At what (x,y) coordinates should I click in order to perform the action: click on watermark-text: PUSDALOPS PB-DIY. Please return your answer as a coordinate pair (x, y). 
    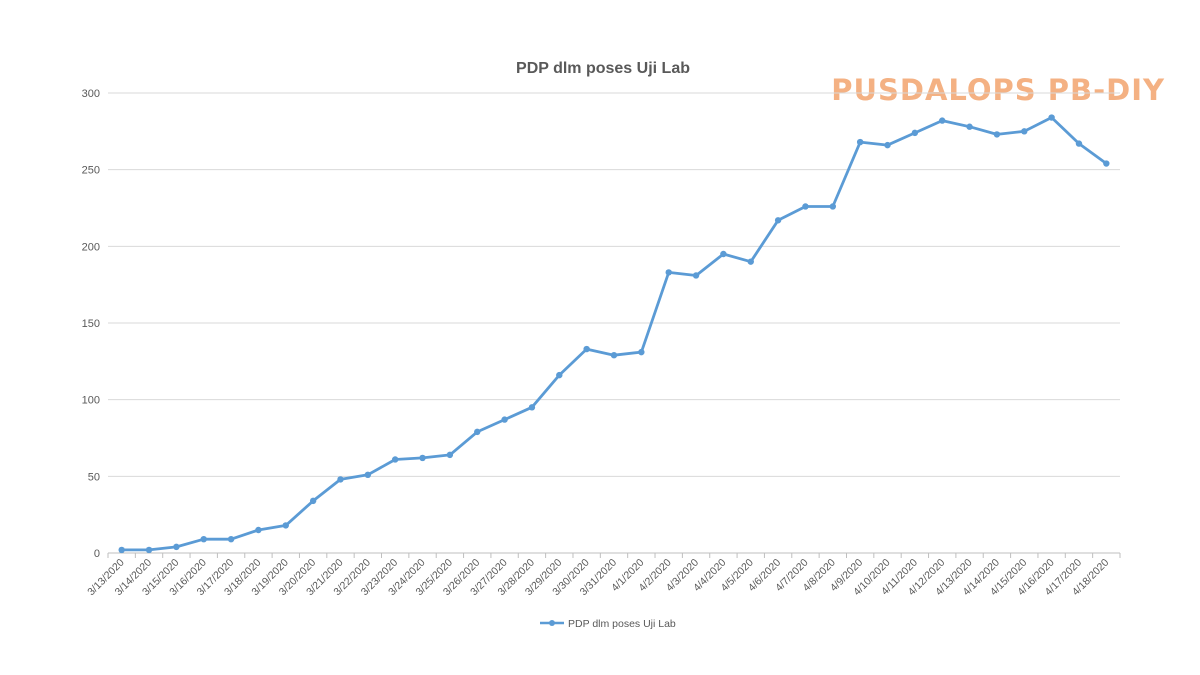
    Looking at the image, I should click on (998, 90).